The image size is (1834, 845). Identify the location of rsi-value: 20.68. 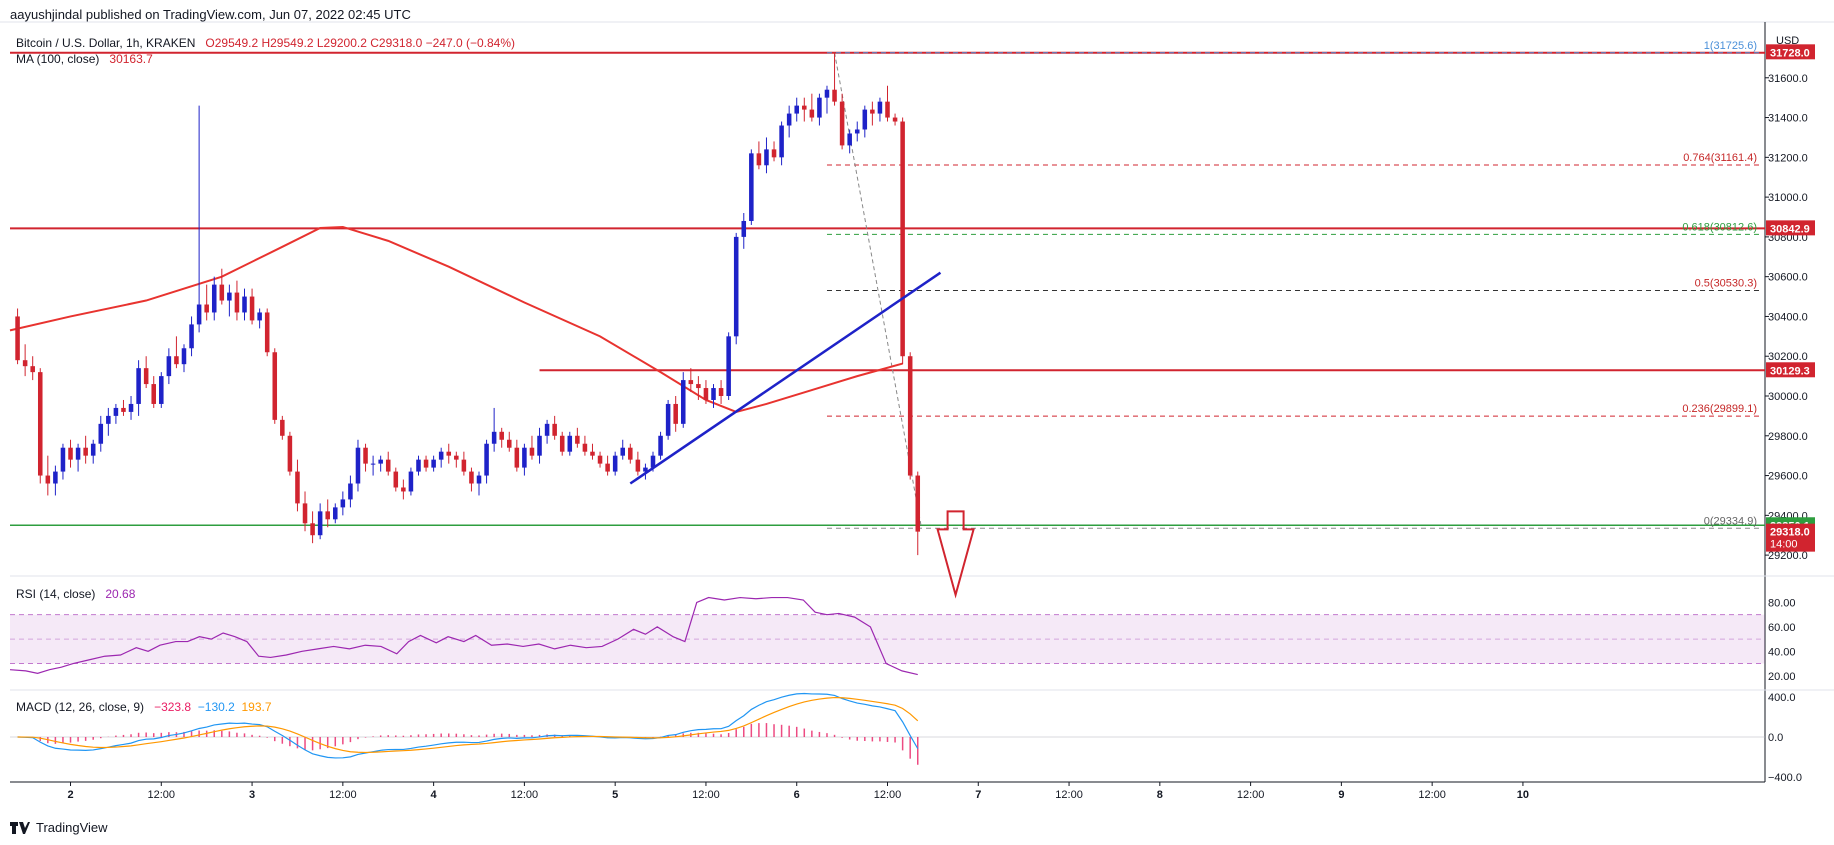
(120, 594).